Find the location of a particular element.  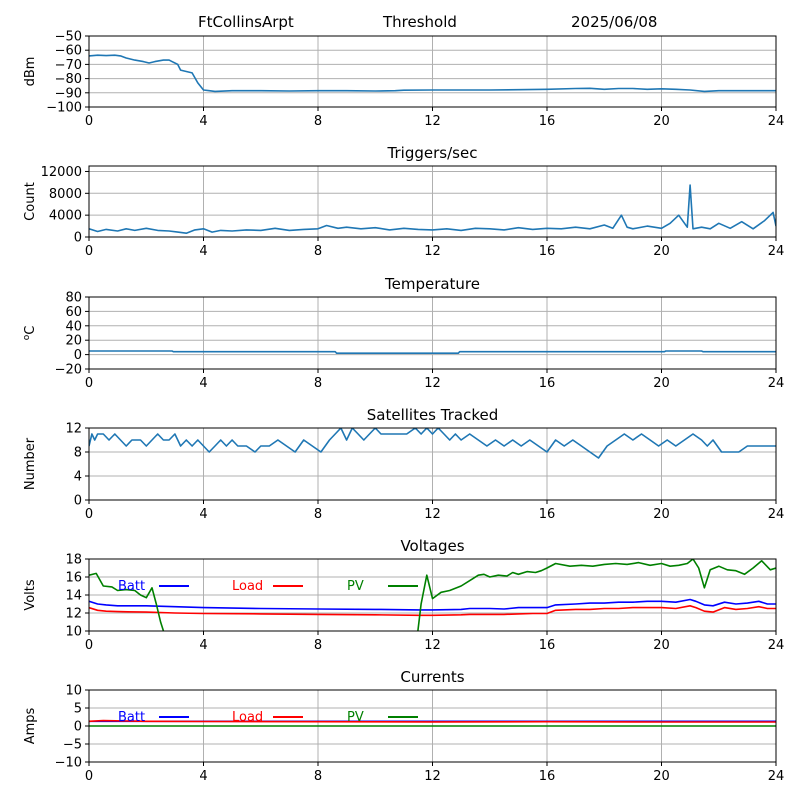

series-line-satellites is located at coordinates (432, 443).